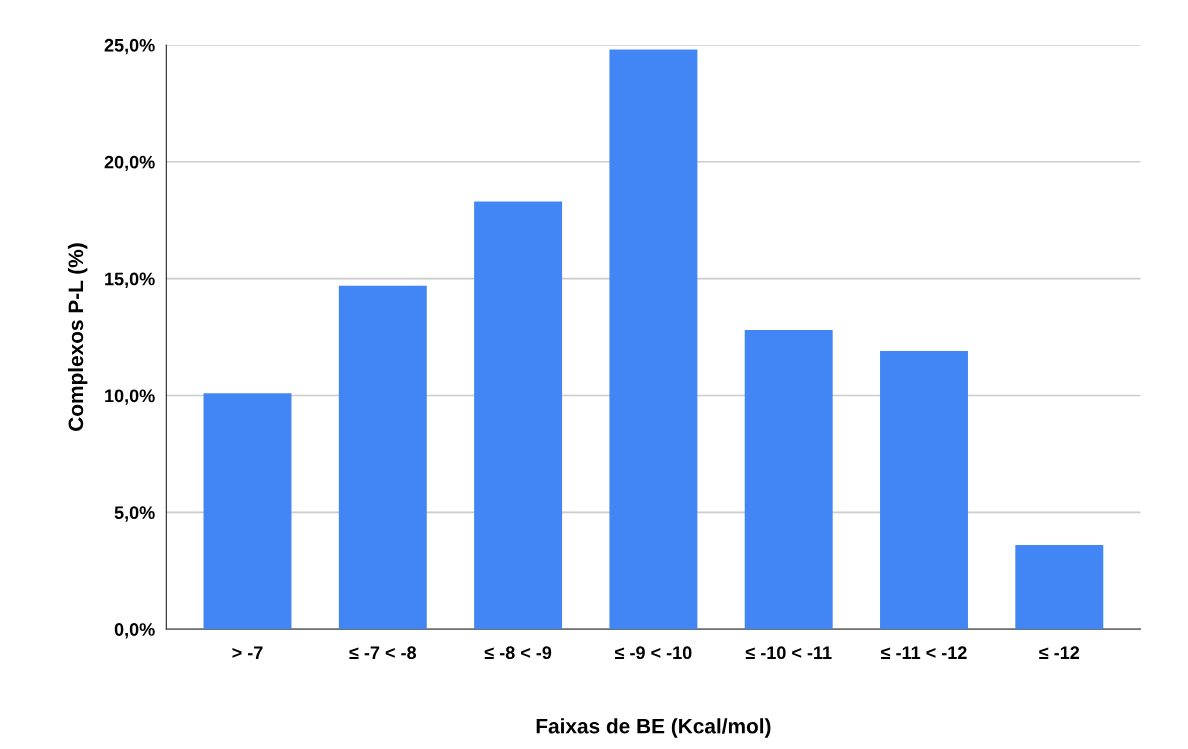 The image size is (1188, 749). Describe the element at coordinates (518, 653) in the screenshot. I see `x-tick-label: ≤ -8 < -9` at that location.